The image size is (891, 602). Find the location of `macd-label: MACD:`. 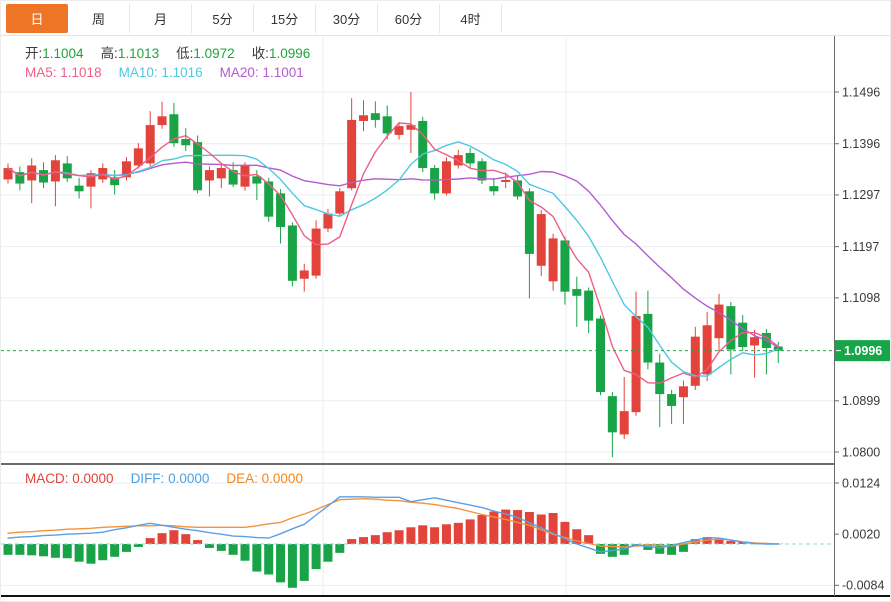

macd-label: MACD: is located at coordinates (47, 478).